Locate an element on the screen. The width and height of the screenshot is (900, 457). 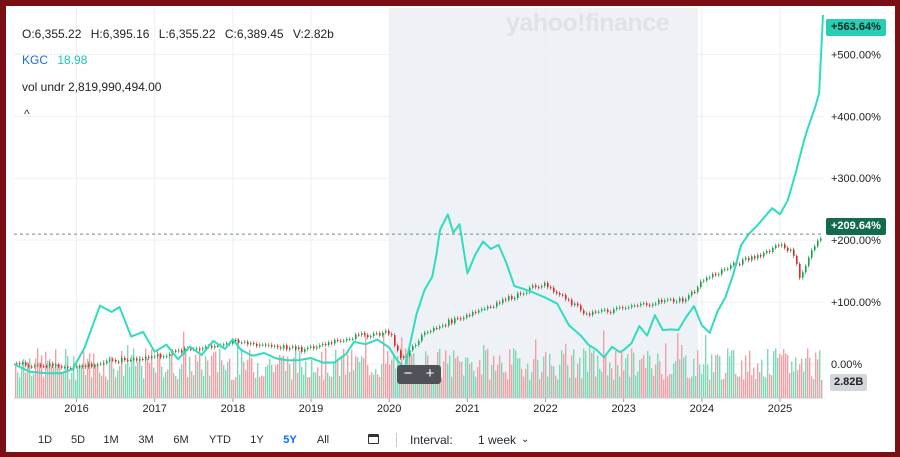
range-3m-button: 3M is located at coordinates (146, 440).